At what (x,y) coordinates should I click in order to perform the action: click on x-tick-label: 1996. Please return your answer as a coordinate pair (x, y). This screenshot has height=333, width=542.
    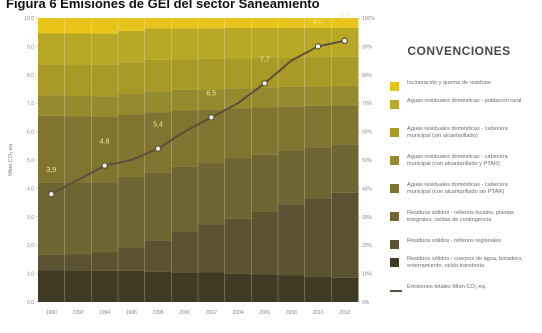
    Looking at the image, I should click on (131, 313).